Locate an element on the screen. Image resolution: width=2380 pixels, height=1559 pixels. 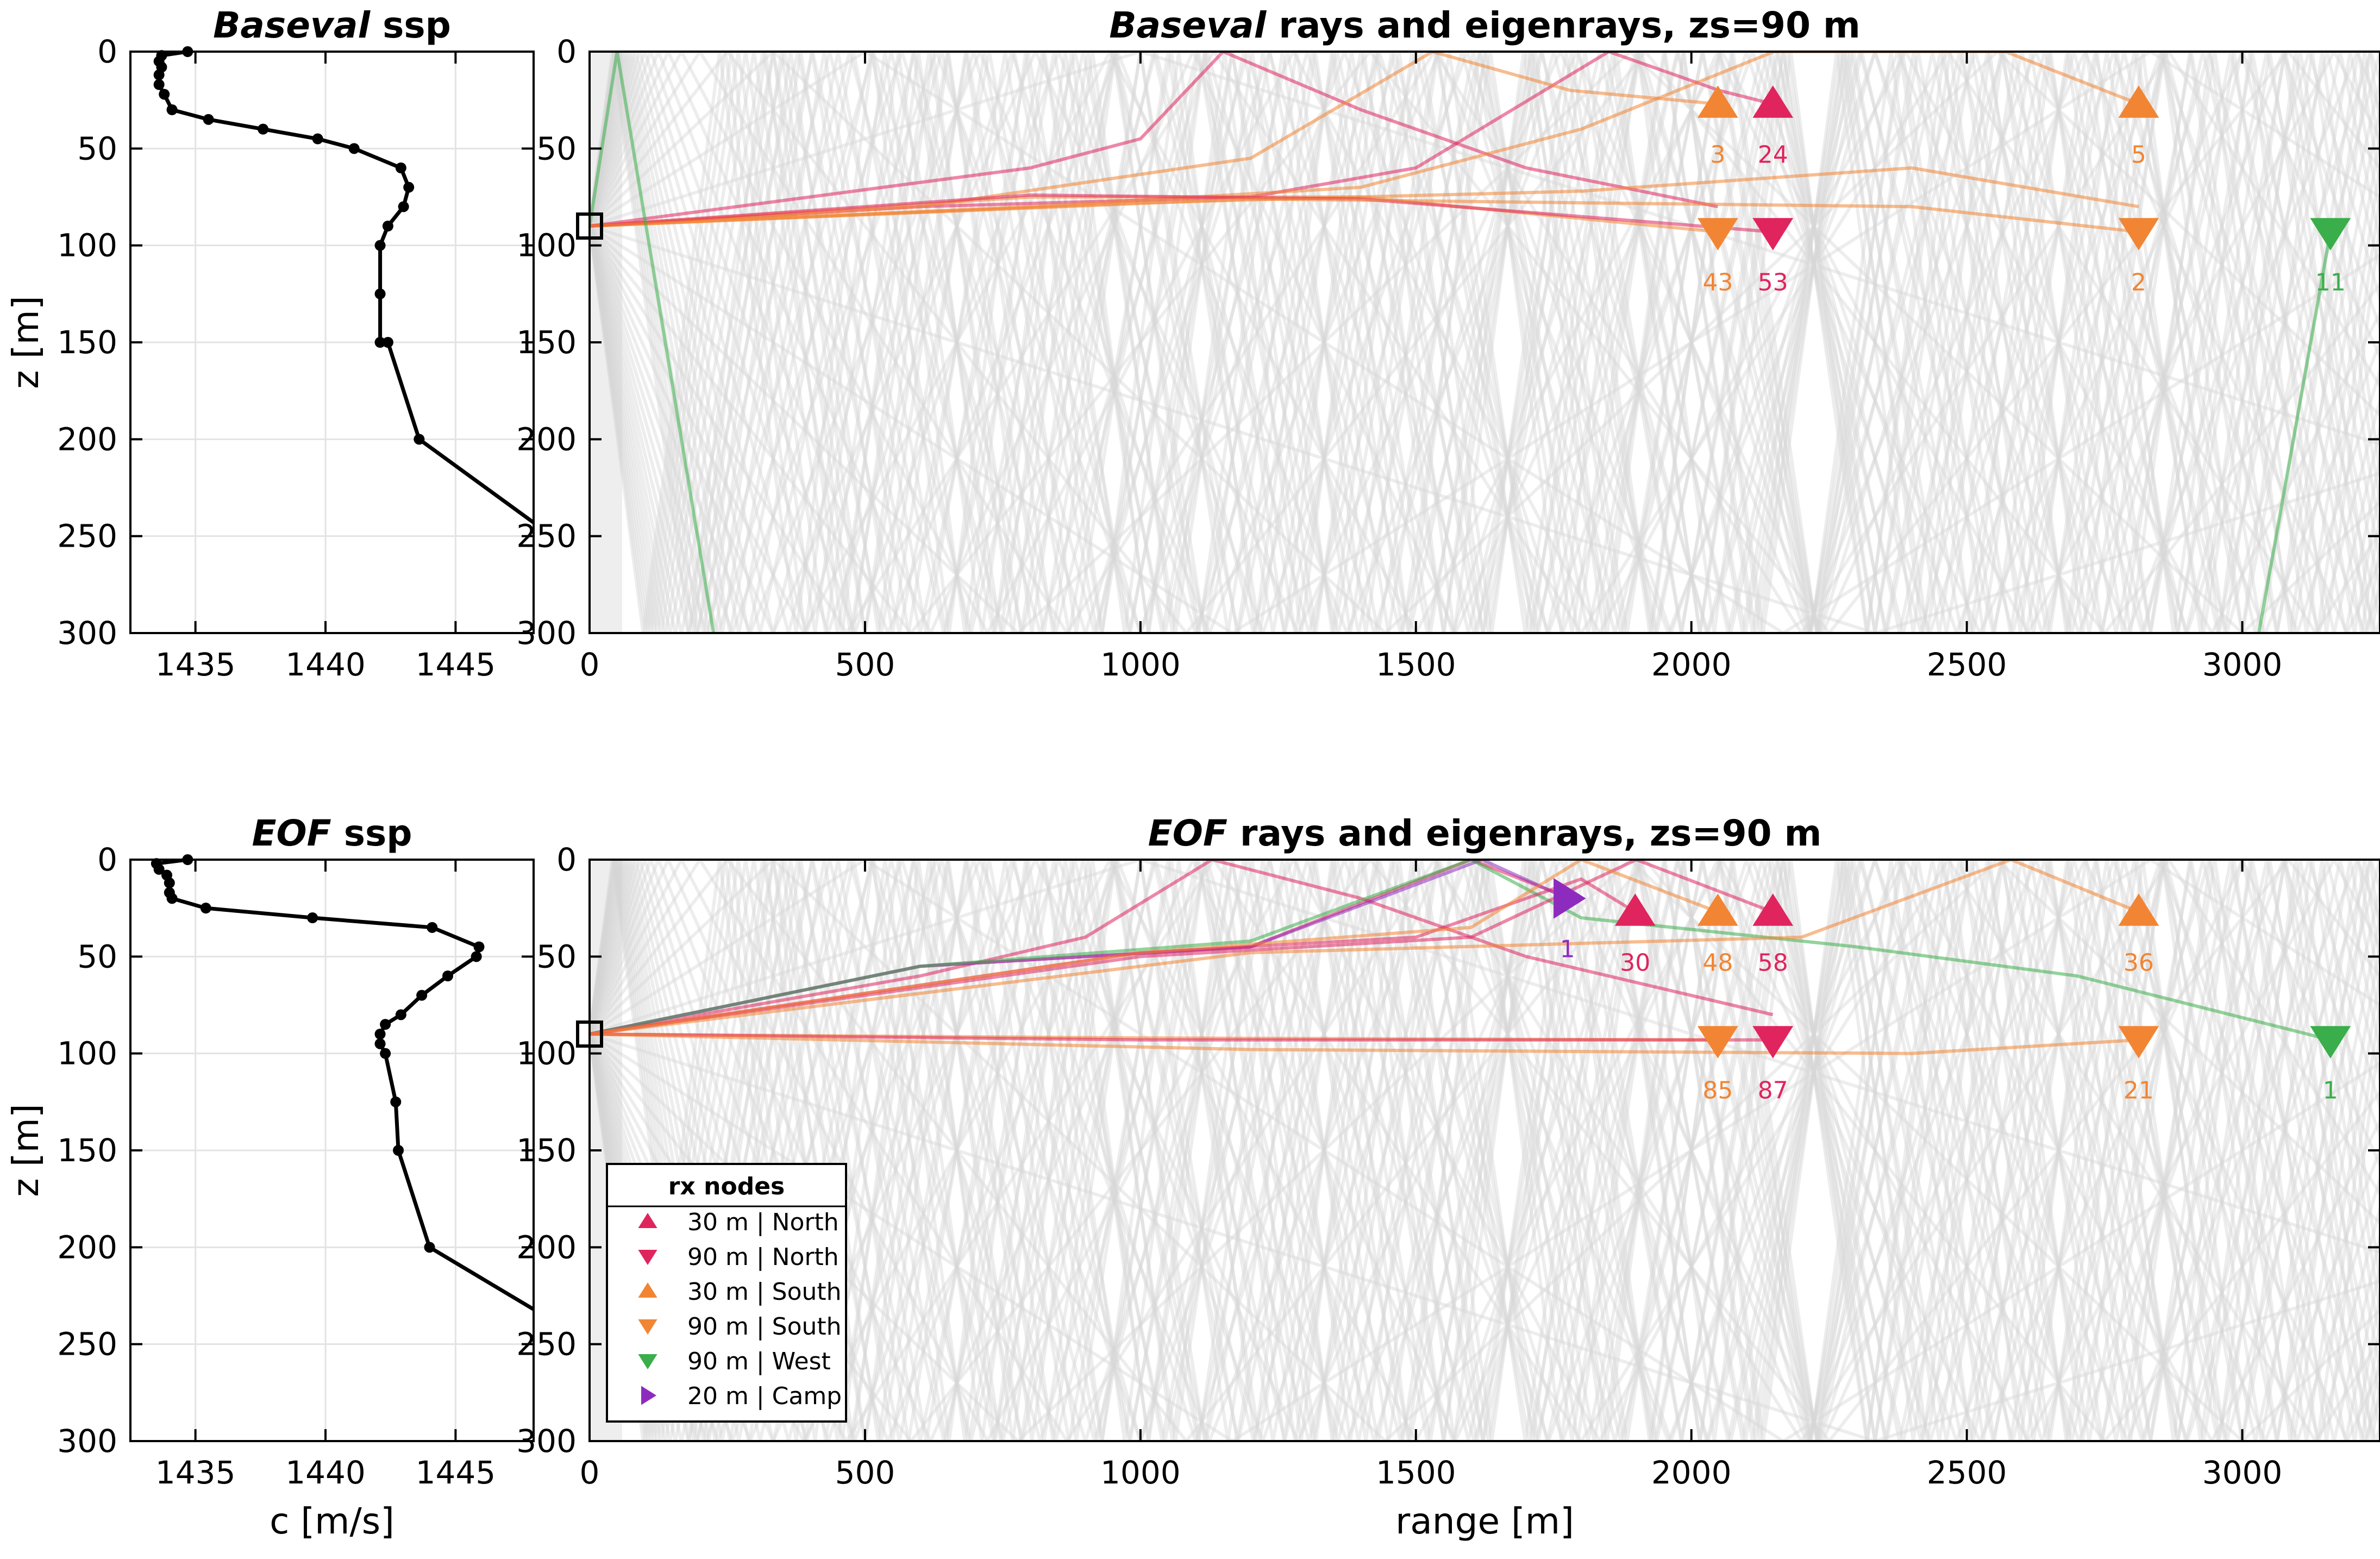
eof-receiver-label: 87 is located at coordinates (1773, 1091).